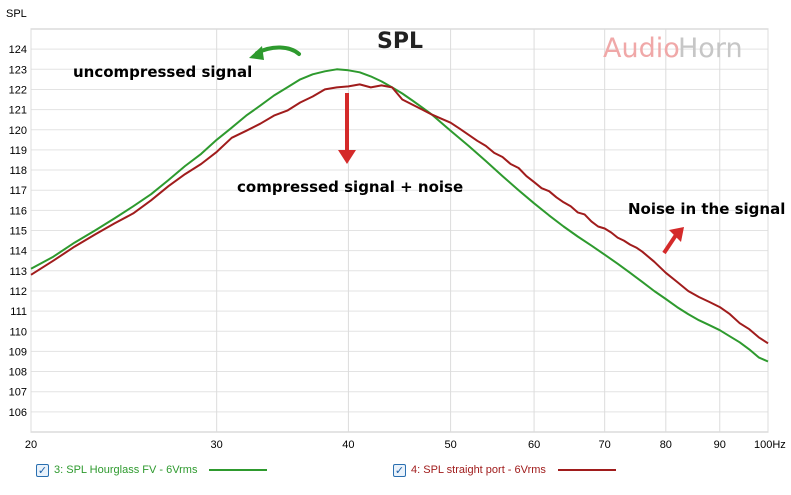 Image resolution: width=791 pixels, height=495 pixels. What do you see at coordinates (126, 470) in the screenshot?
I see `legend-label-hourglass: 3: SPL Hourglass FV - 6Vrms` at bounding box center [126, 470].